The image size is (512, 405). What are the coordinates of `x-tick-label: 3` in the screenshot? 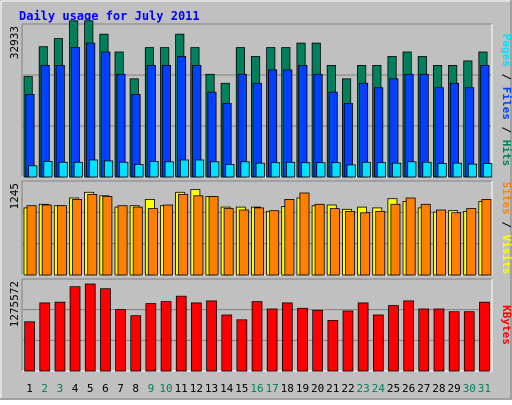 It's located at (60, 388).